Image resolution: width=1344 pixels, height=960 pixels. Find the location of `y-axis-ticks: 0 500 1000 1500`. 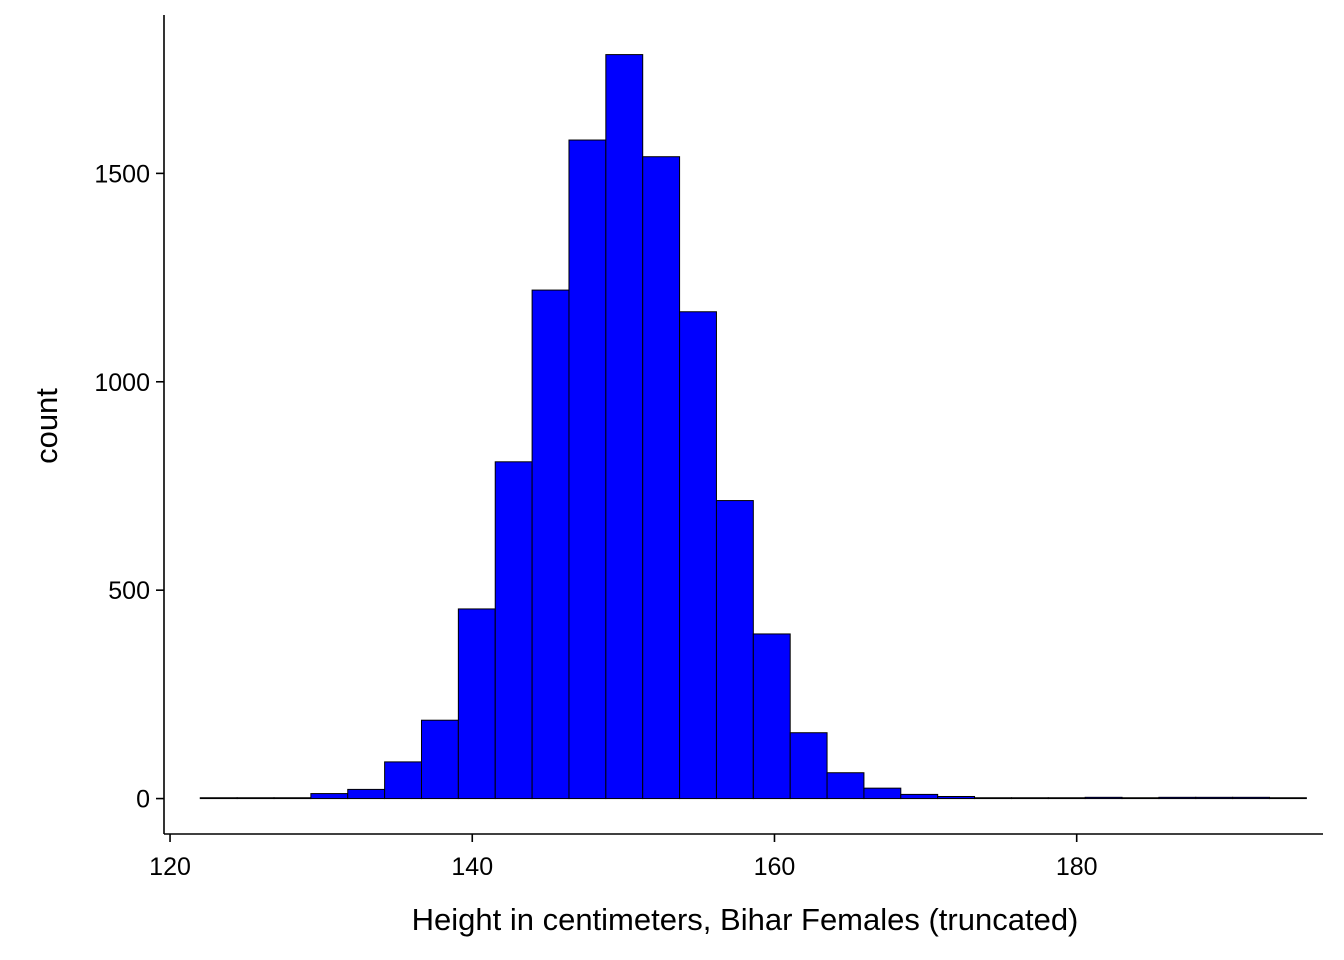

y-axis-ticks: 0 500 1000 1500 is located at coordinates (129, 487).